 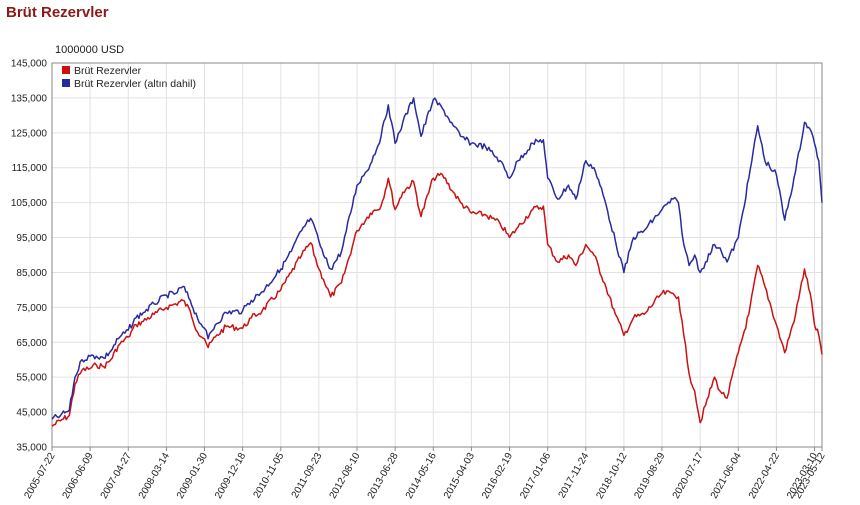 I want to click on page-title: Brüt Rezervler, so click(x=57, y=12).